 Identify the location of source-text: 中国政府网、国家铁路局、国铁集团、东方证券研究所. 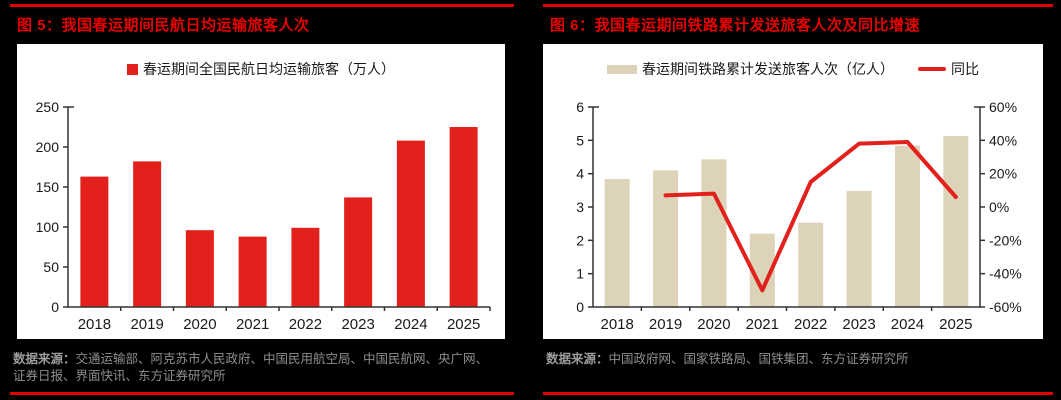
(758, 359).